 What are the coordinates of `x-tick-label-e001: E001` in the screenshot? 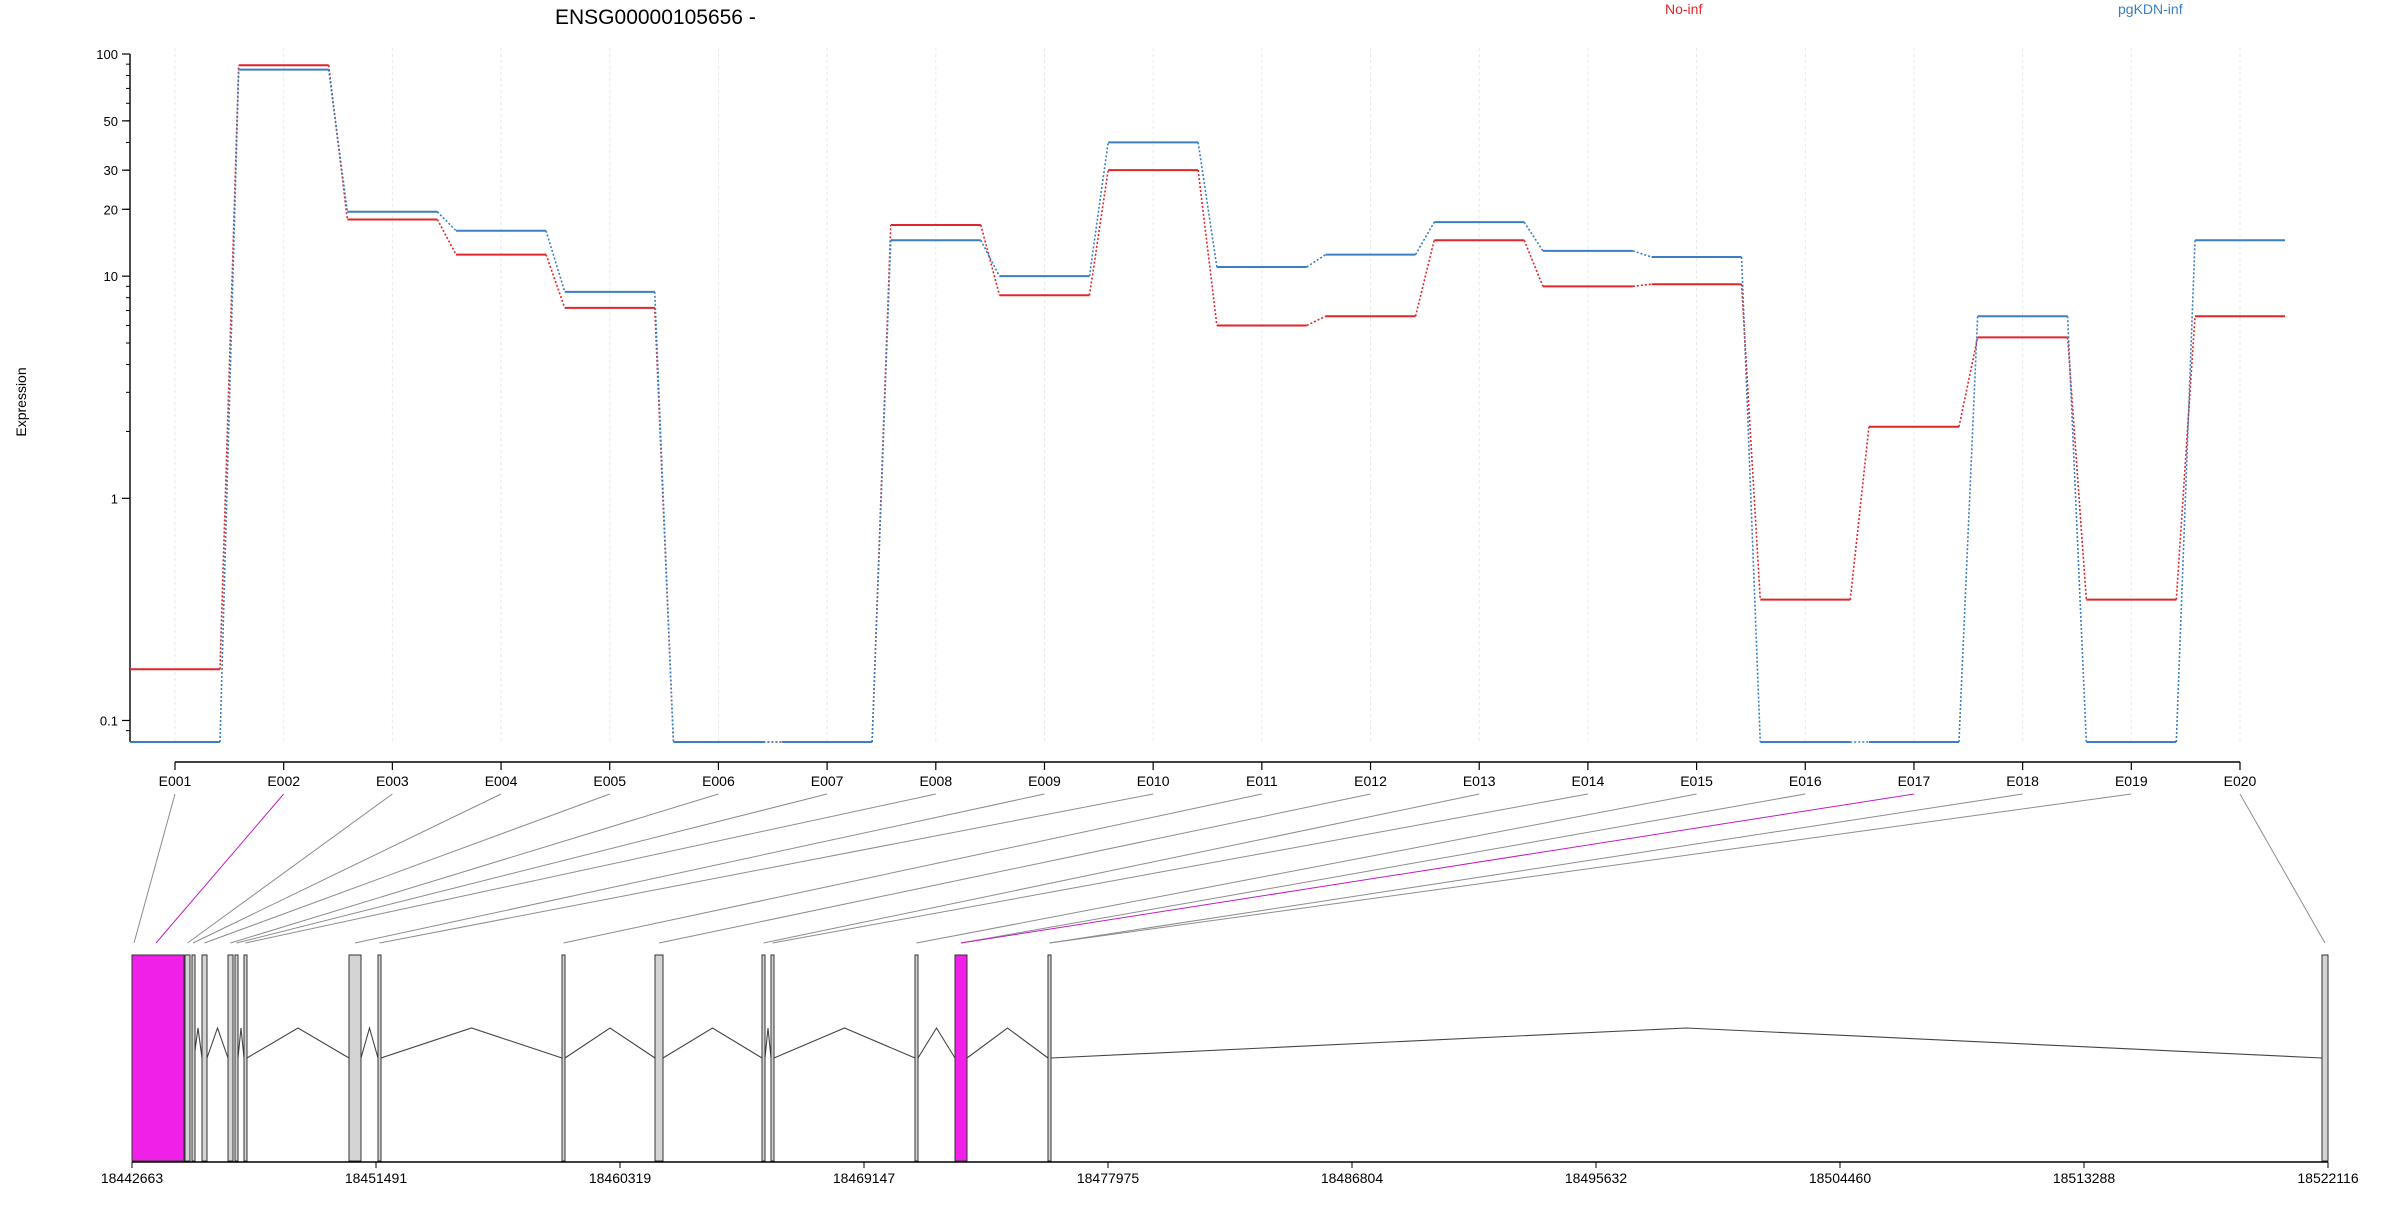 It's located at (175, 781).